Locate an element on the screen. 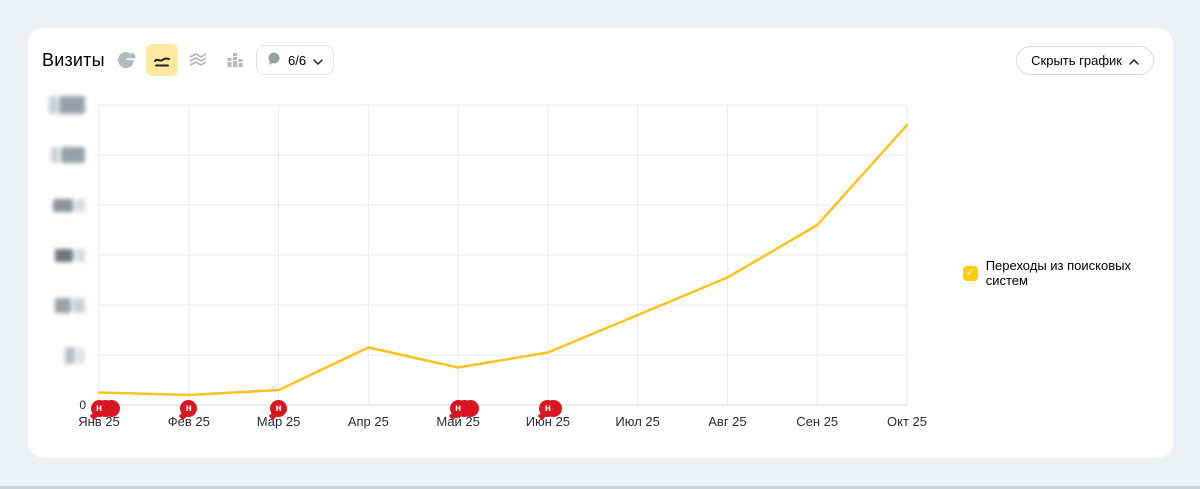  speech-bubble-icon is located at coordinates (274, 60).